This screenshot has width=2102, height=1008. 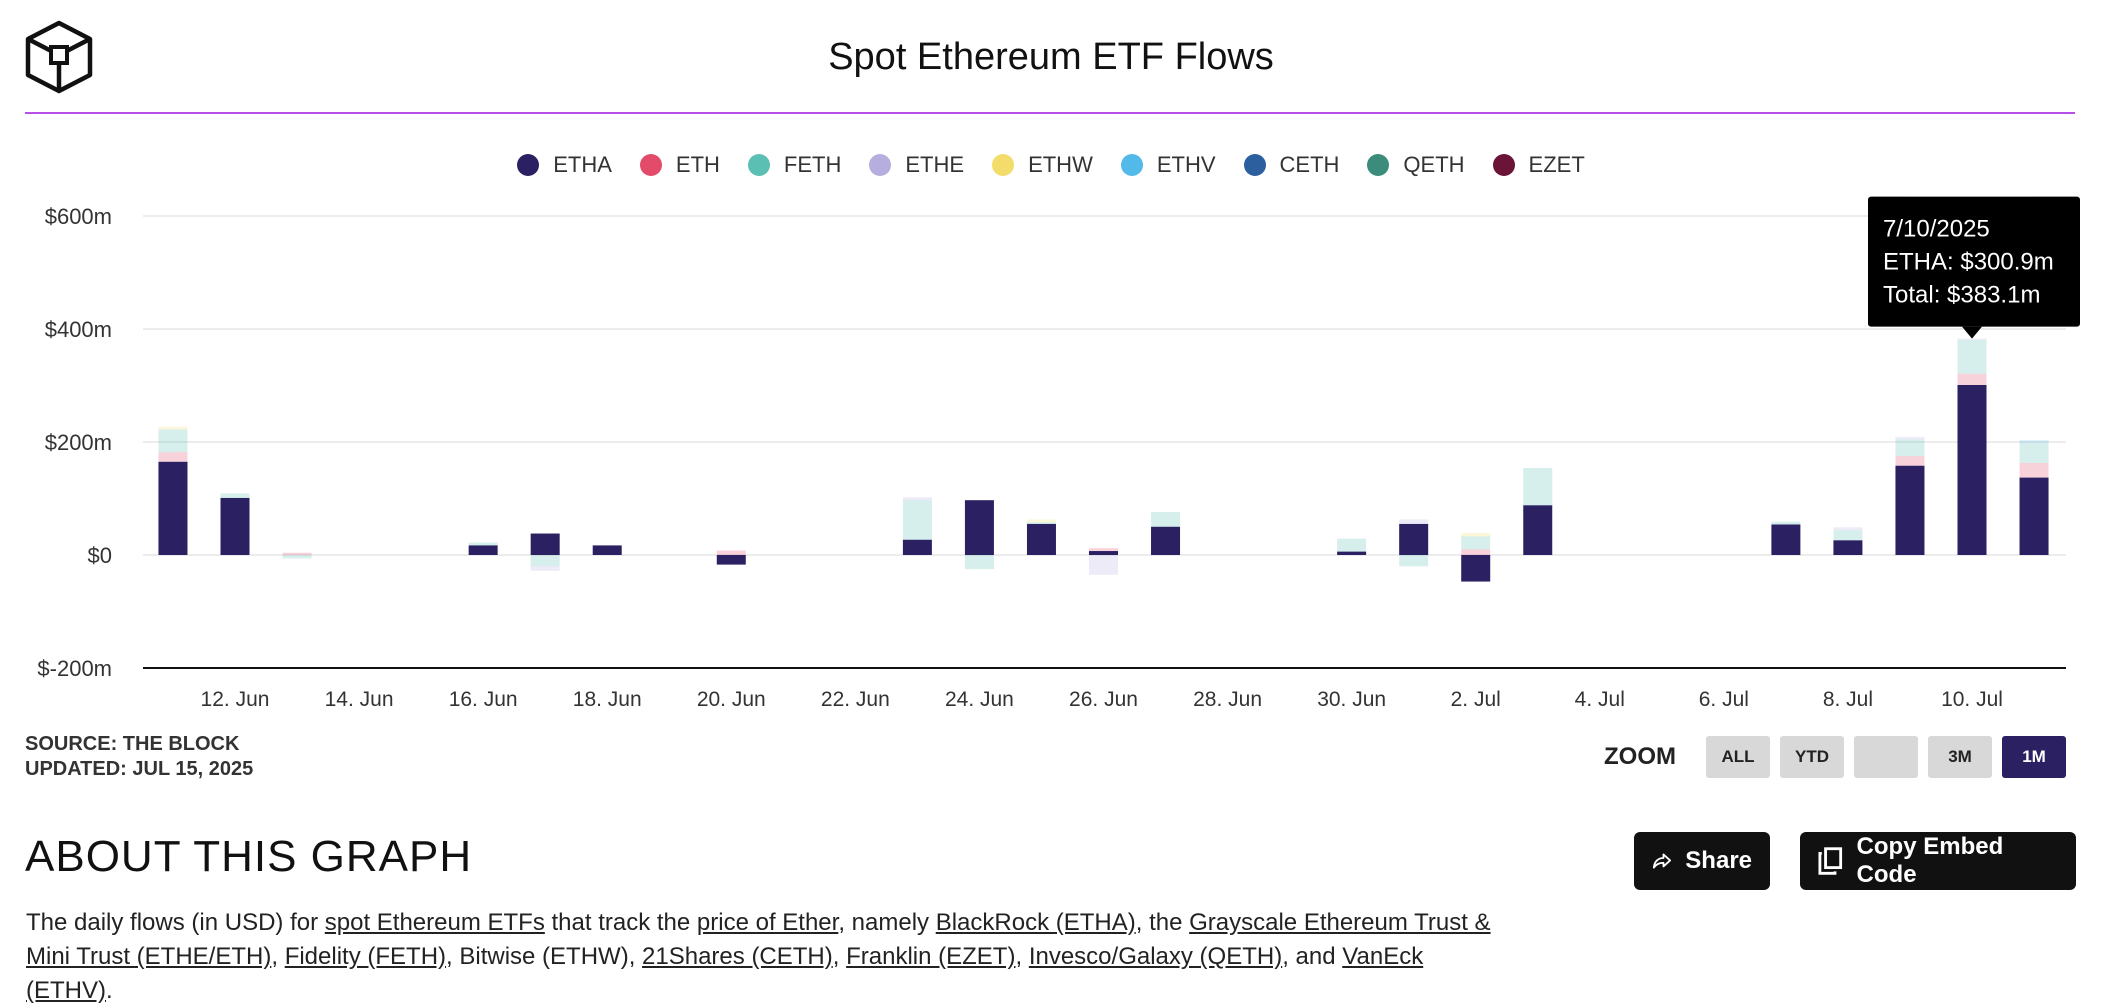 I want to click on the-block-logo-icon, so click(x=59, y=57).